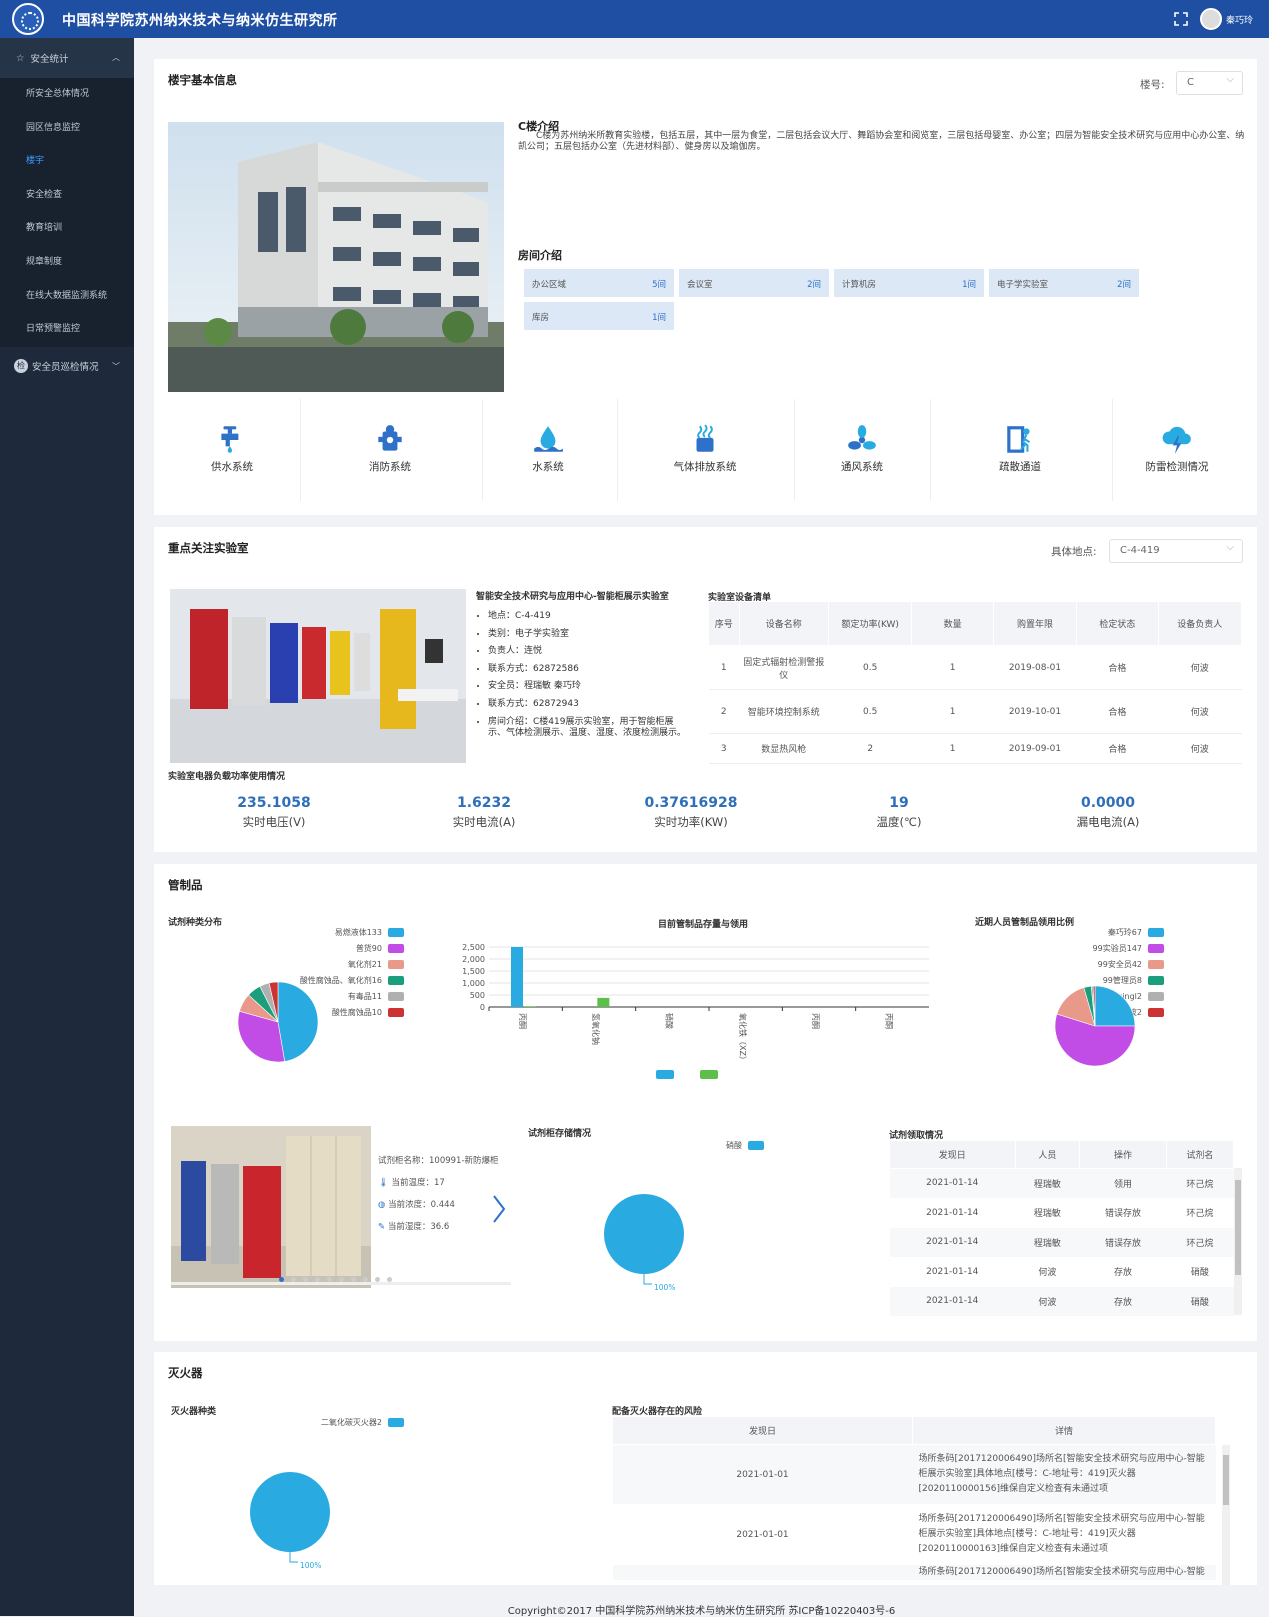 The image size is (1269, 1617). I want to click on equipment-row: 1 固定式辐射检测警报仪 0.5 1 2019-08-01 合格 何波, so click(975, 667).